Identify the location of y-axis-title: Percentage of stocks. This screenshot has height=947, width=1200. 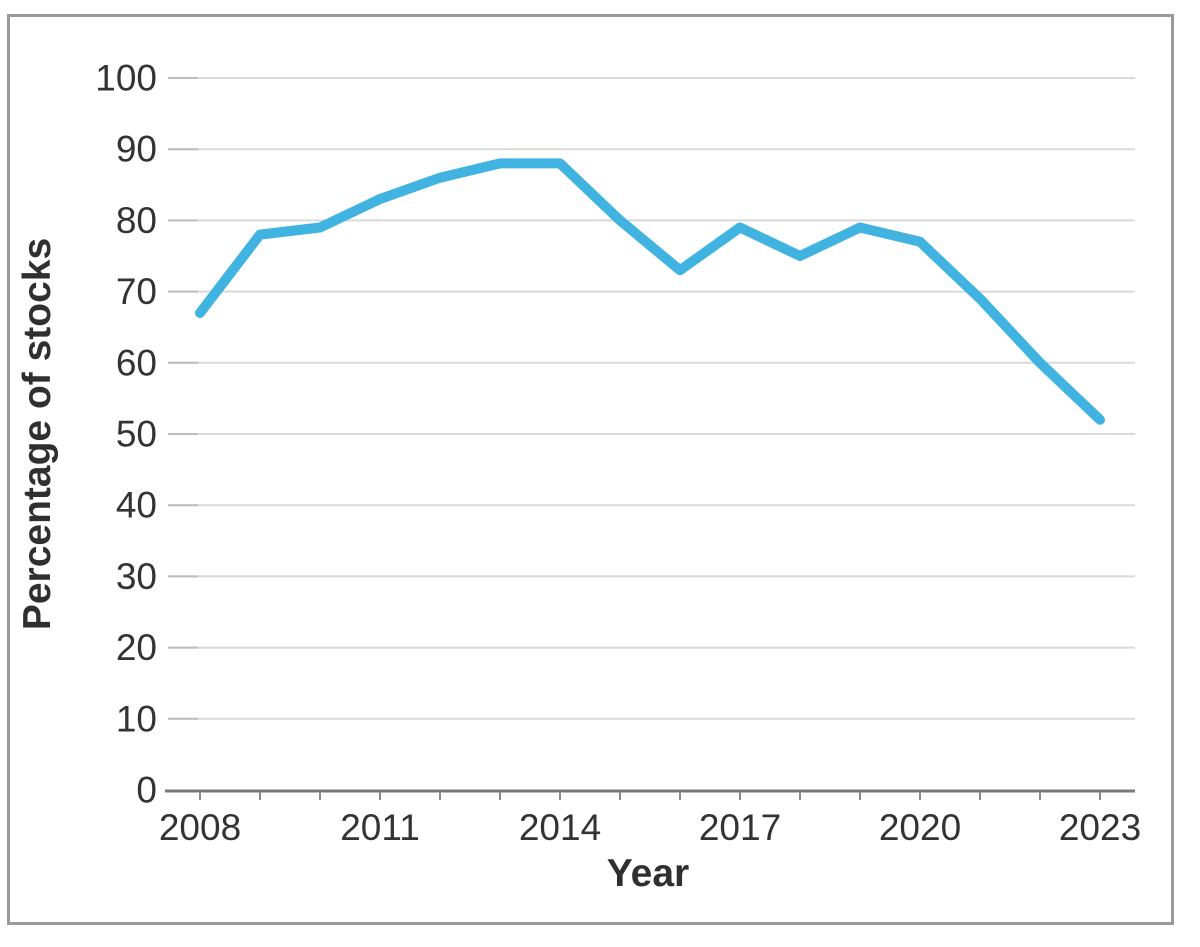
(37, 434).